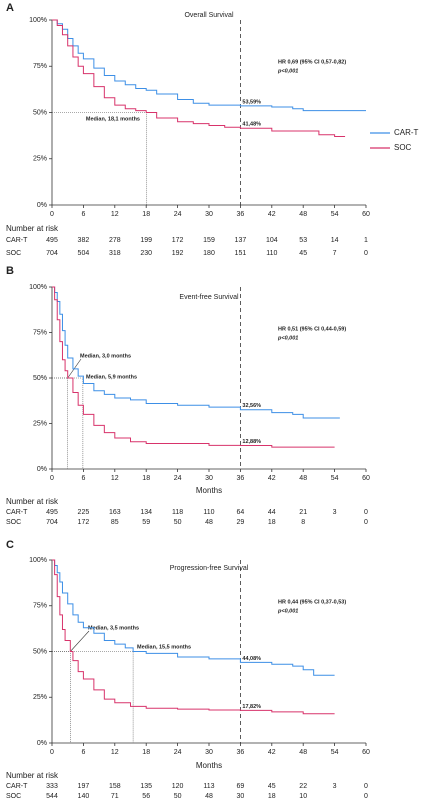  Describe the element at coordinates (115, 522) in the screenshot. I see `risk-value: 85` at that location.